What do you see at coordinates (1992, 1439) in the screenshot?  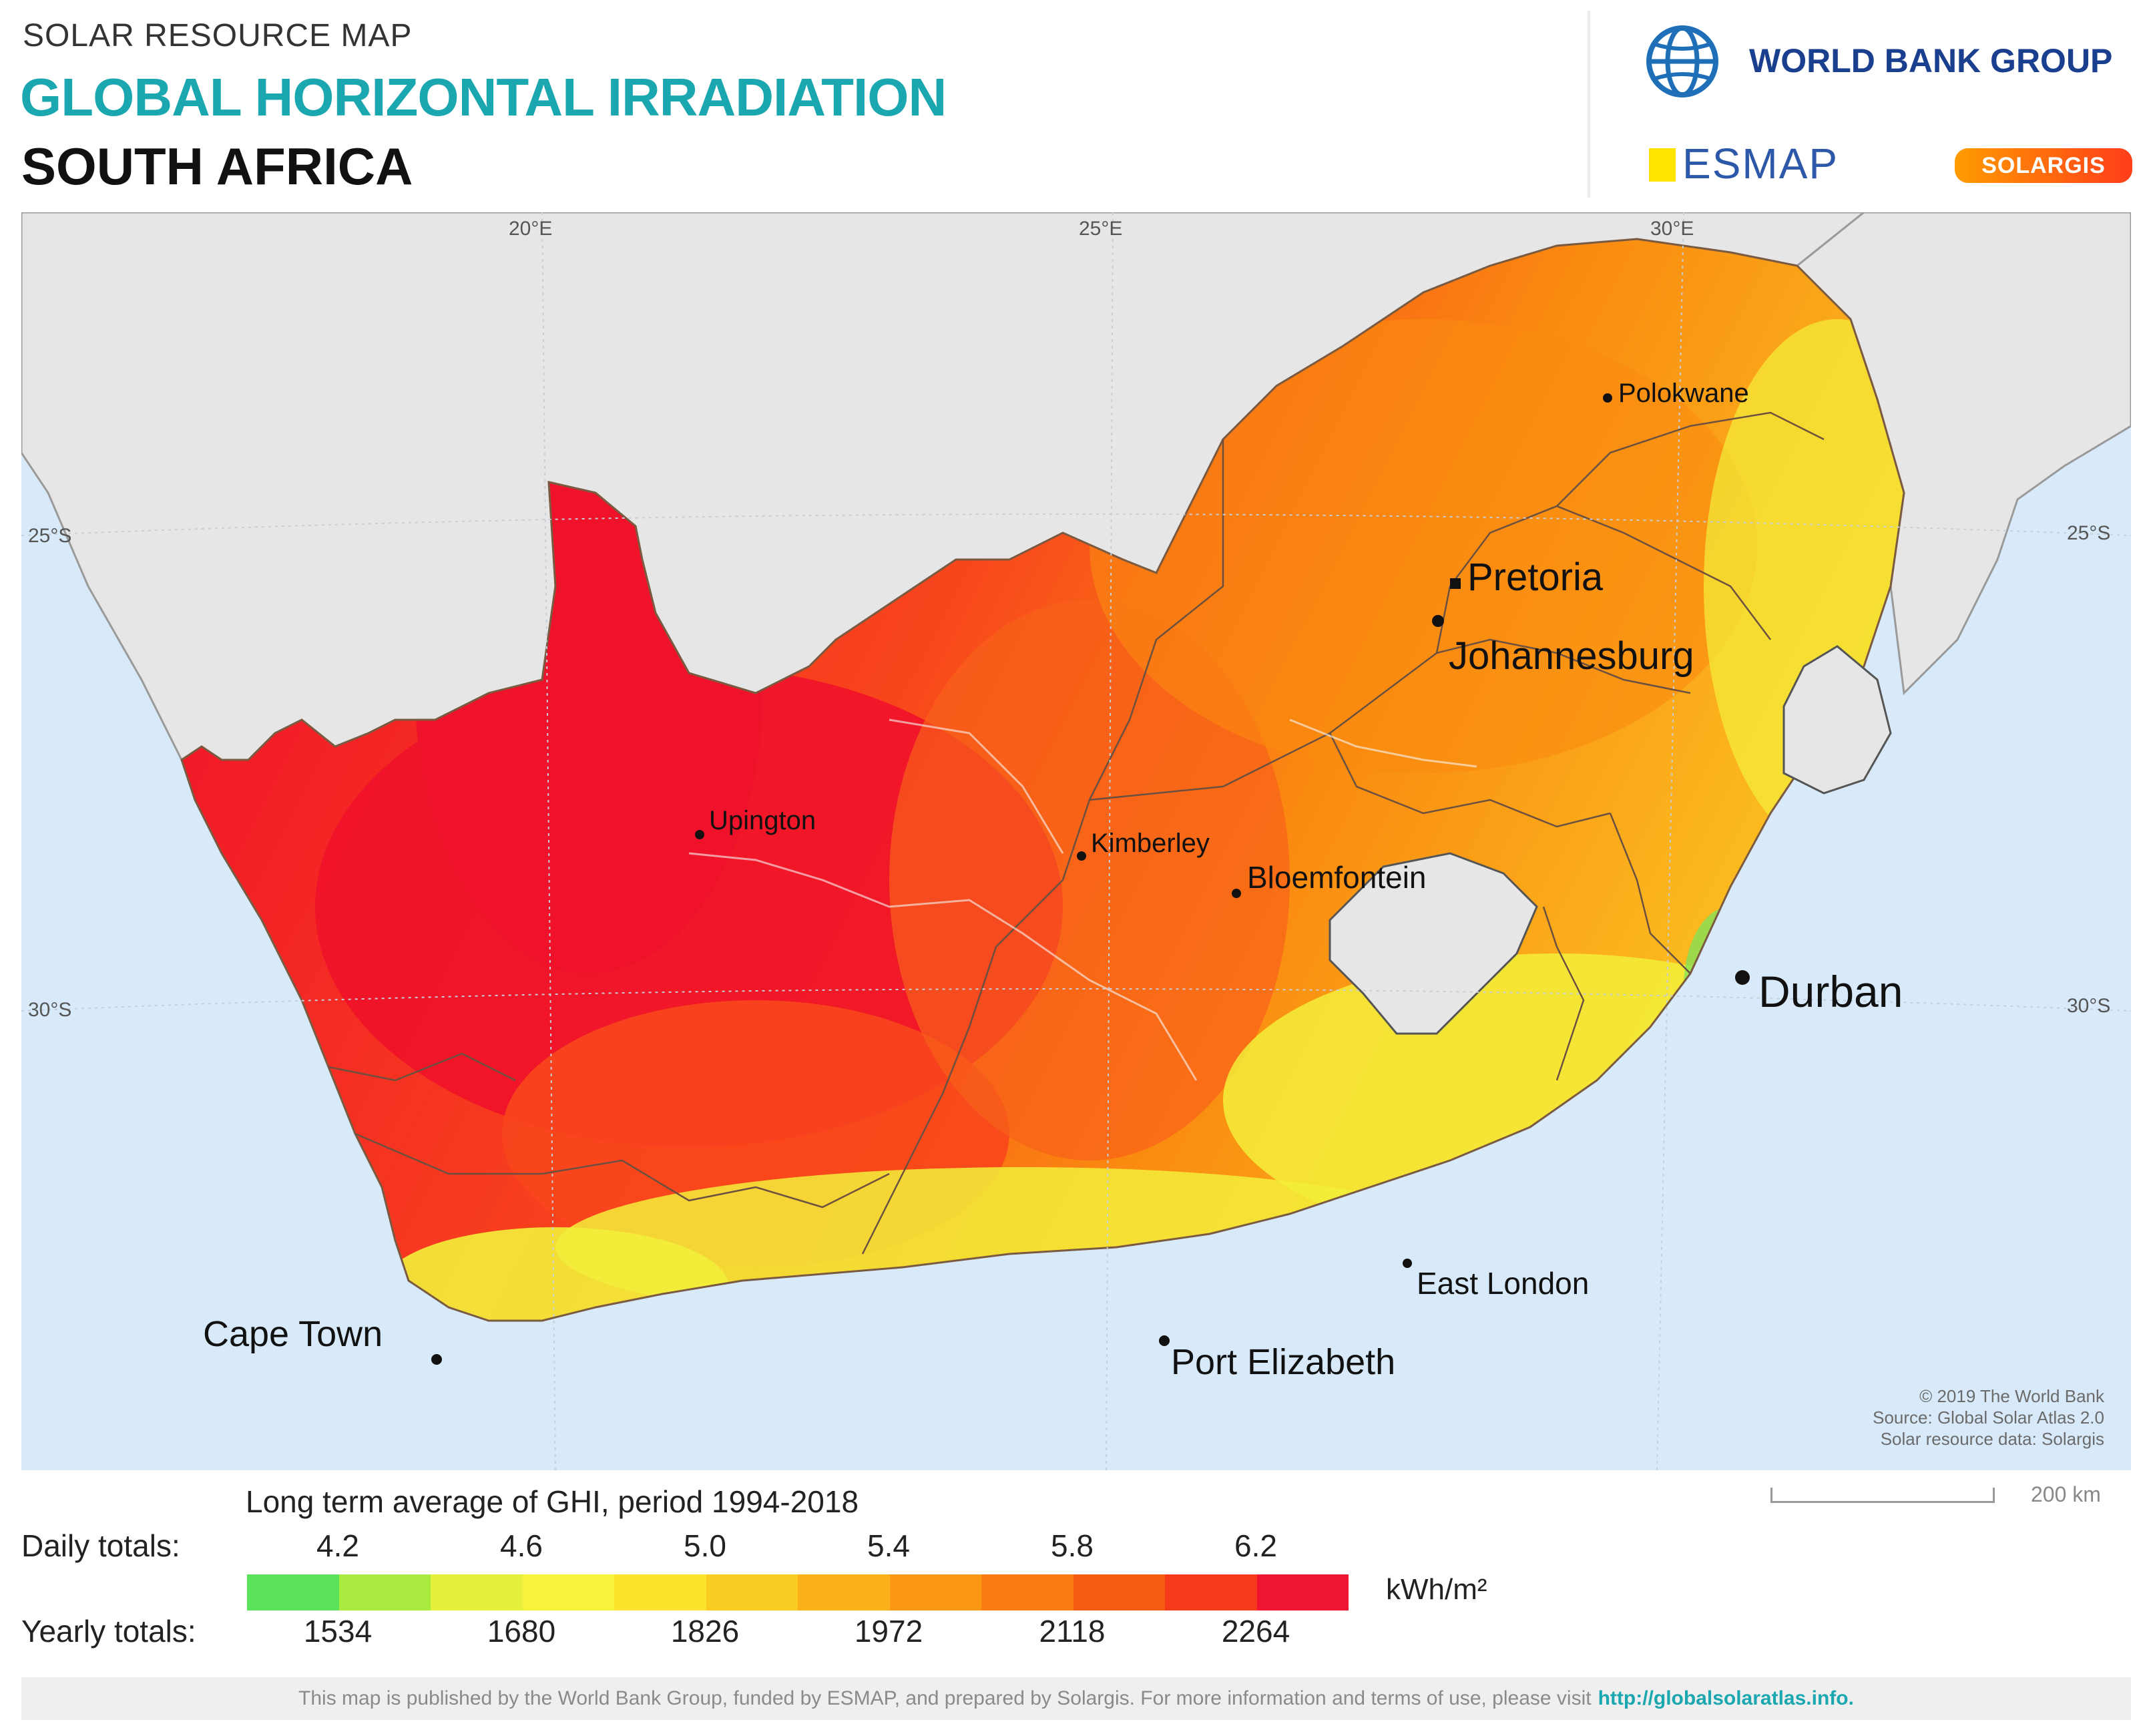 I see `credit-line-3: Solar resource data: Solargis` at bounding box center [1992, 1439].